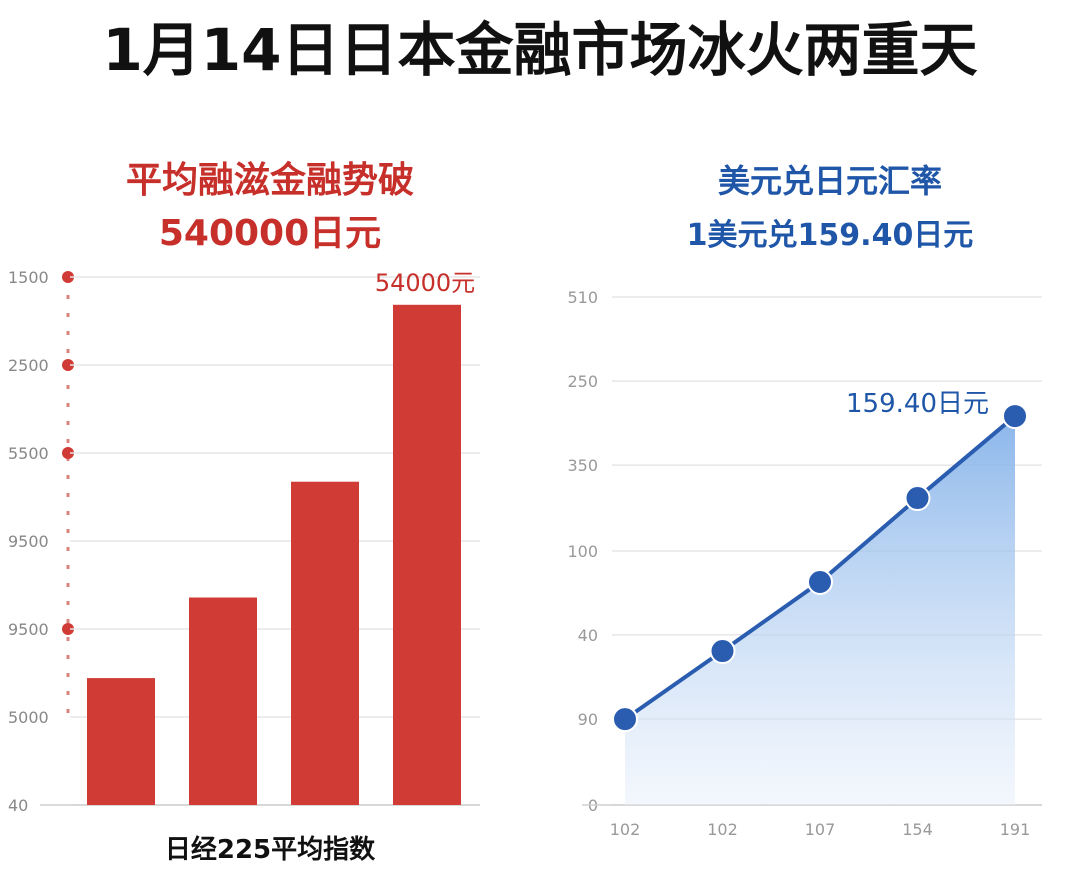 Image resolution: width=1080 pixels, height=895 pixels. What do you see at coordinates (582, 551) in the screenshot?
I see `y-tick-label: 100` at bounding box center [582, 551].